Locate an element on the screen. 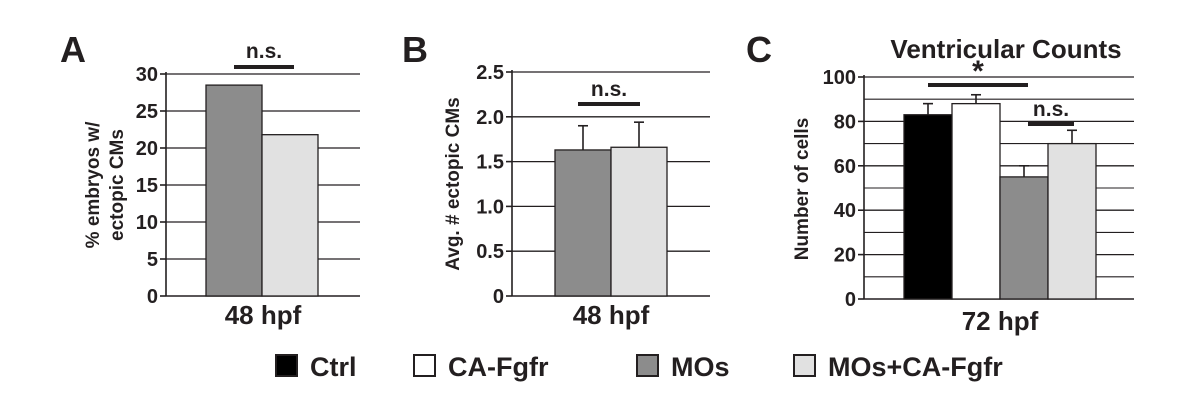  bar-ca-fgfr is located at coordinates (976, 201).